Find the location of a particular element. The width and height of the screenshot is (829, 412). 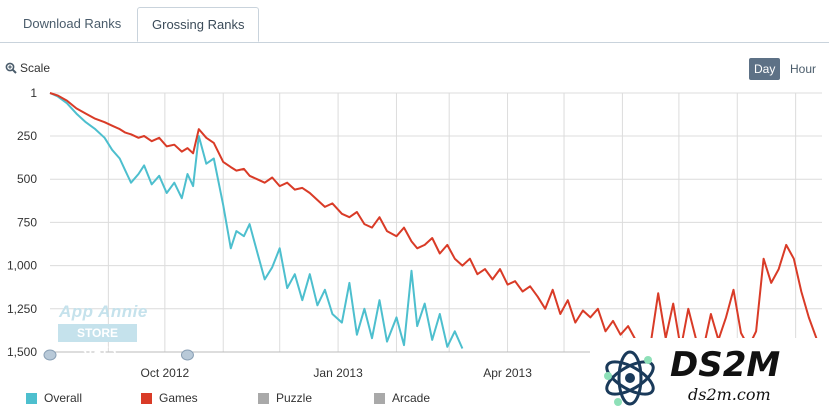

legend-item-puzzle: Puzzle is located at coordinates (285, 398).